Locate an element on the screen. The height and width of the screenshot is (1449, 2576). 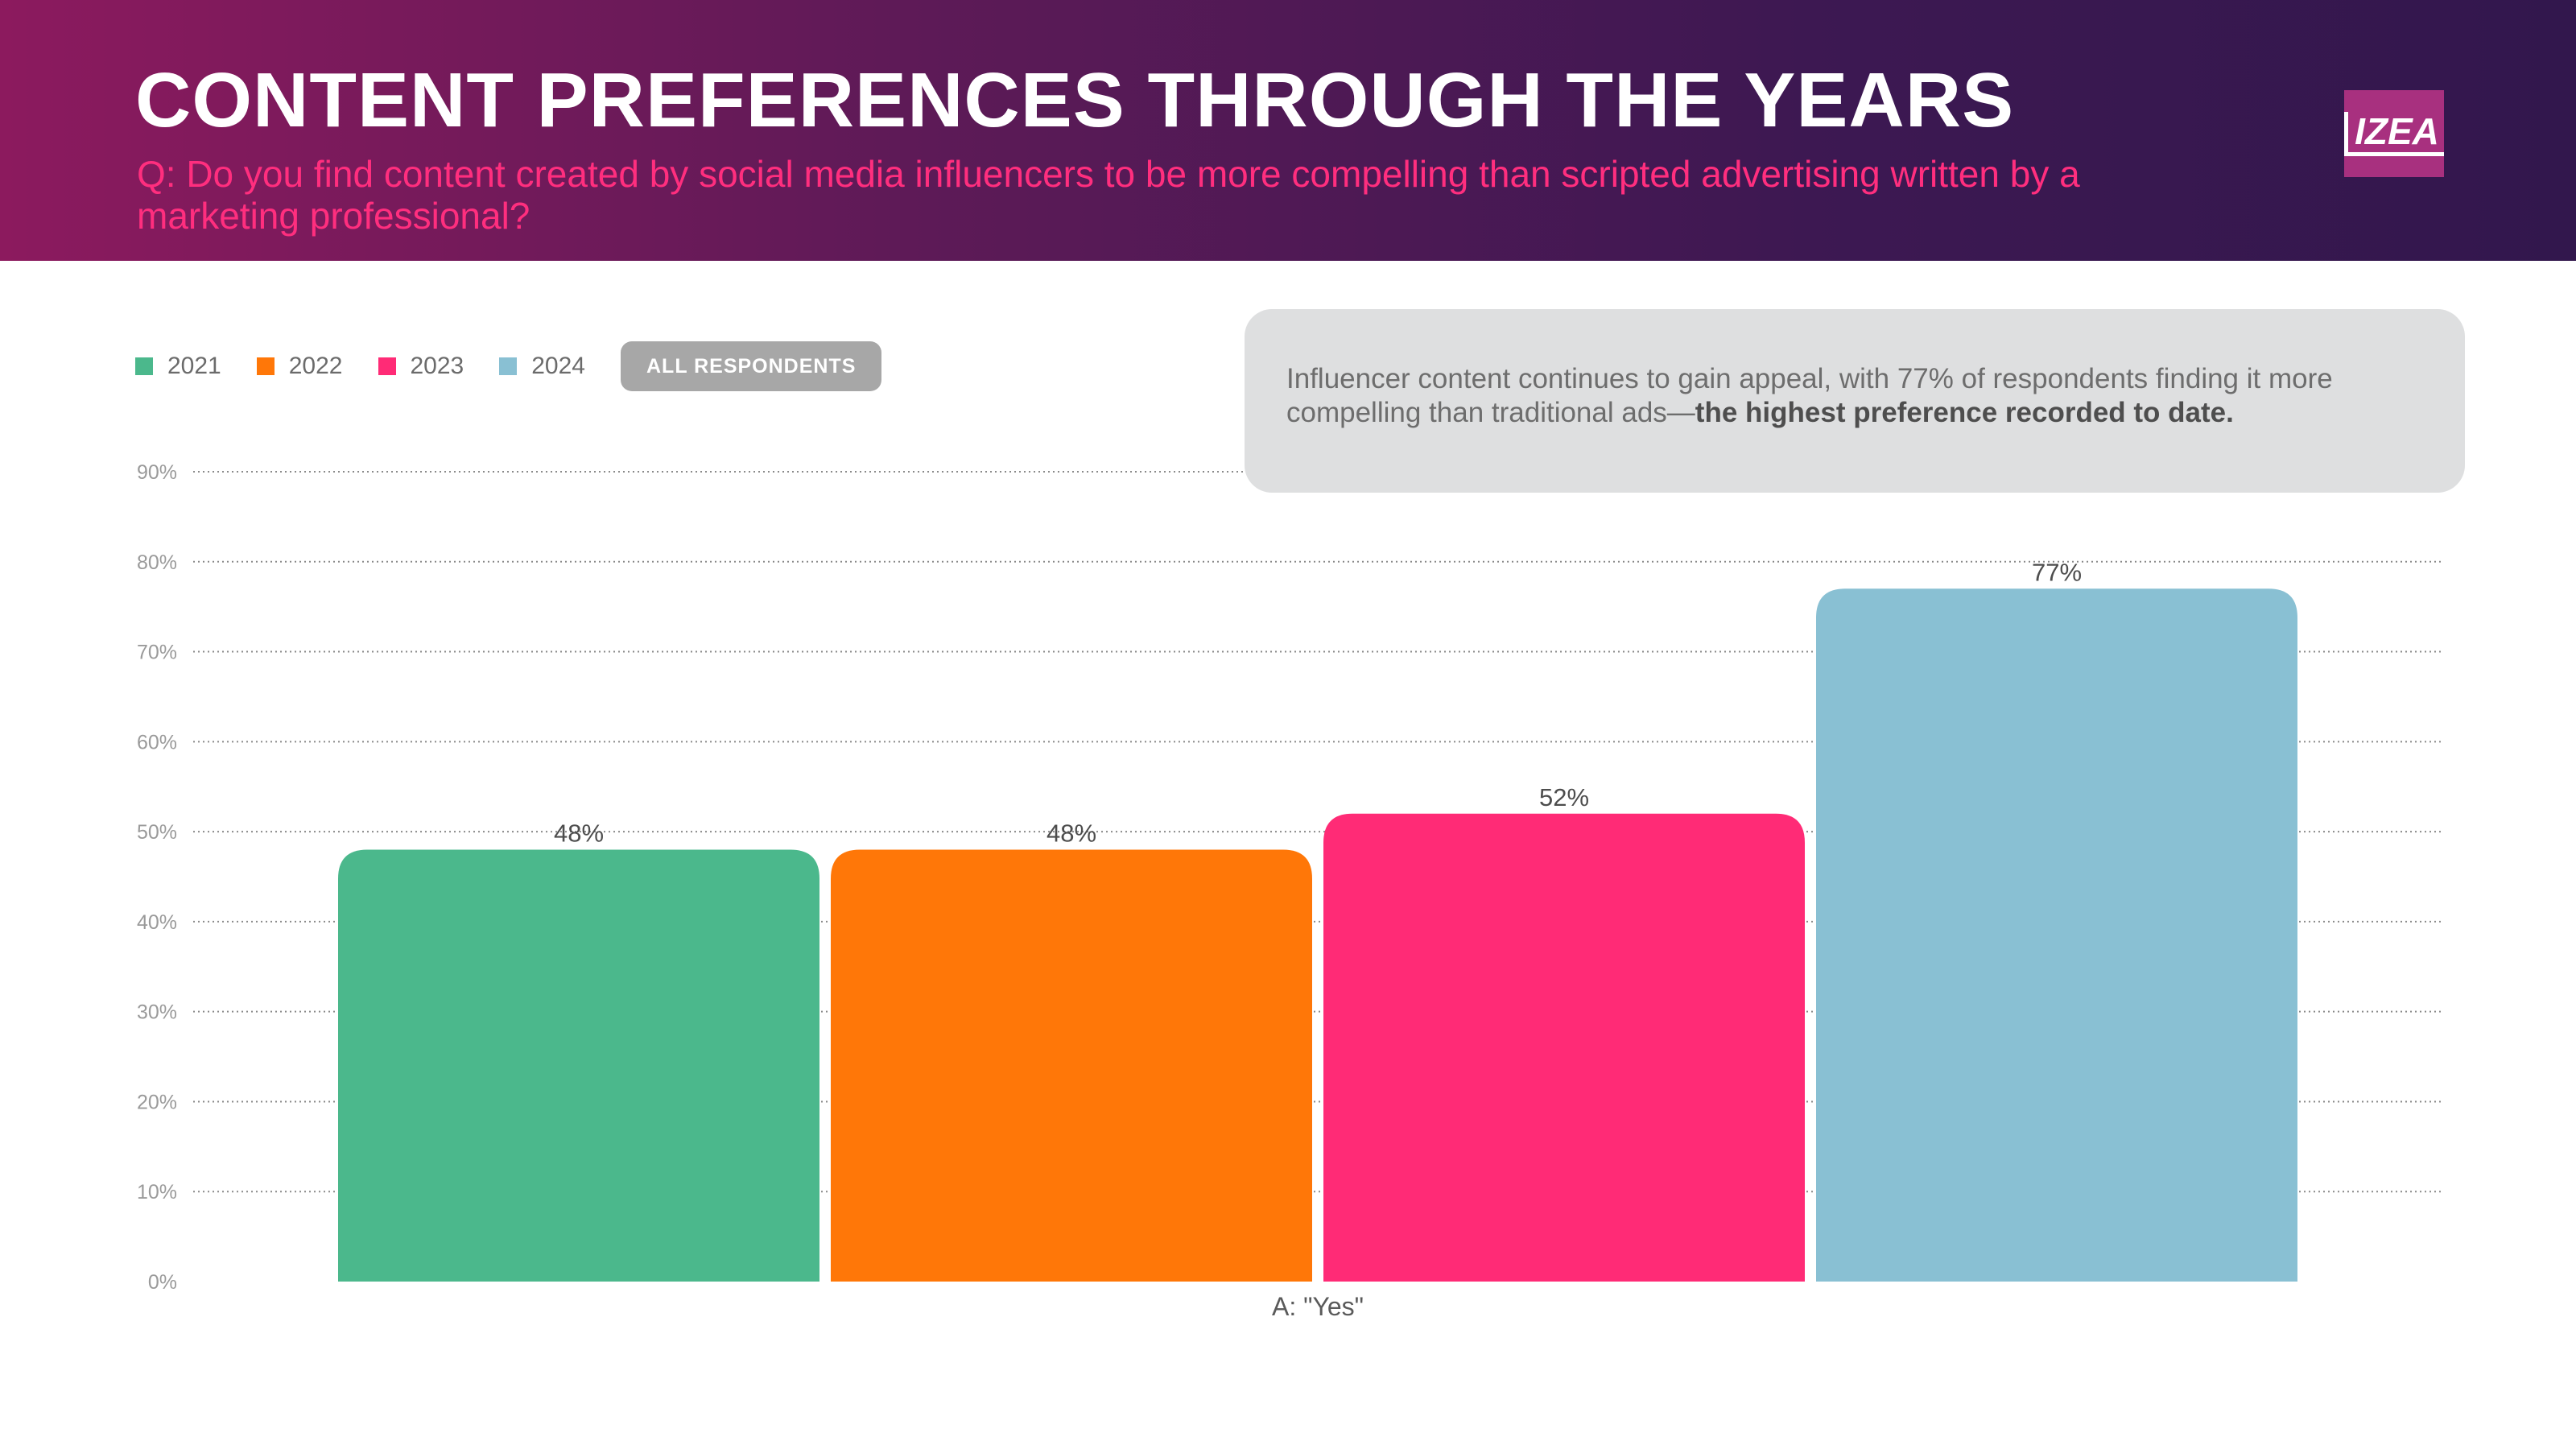
y-tick-label: 10% is located at coordinates (157, 1192).